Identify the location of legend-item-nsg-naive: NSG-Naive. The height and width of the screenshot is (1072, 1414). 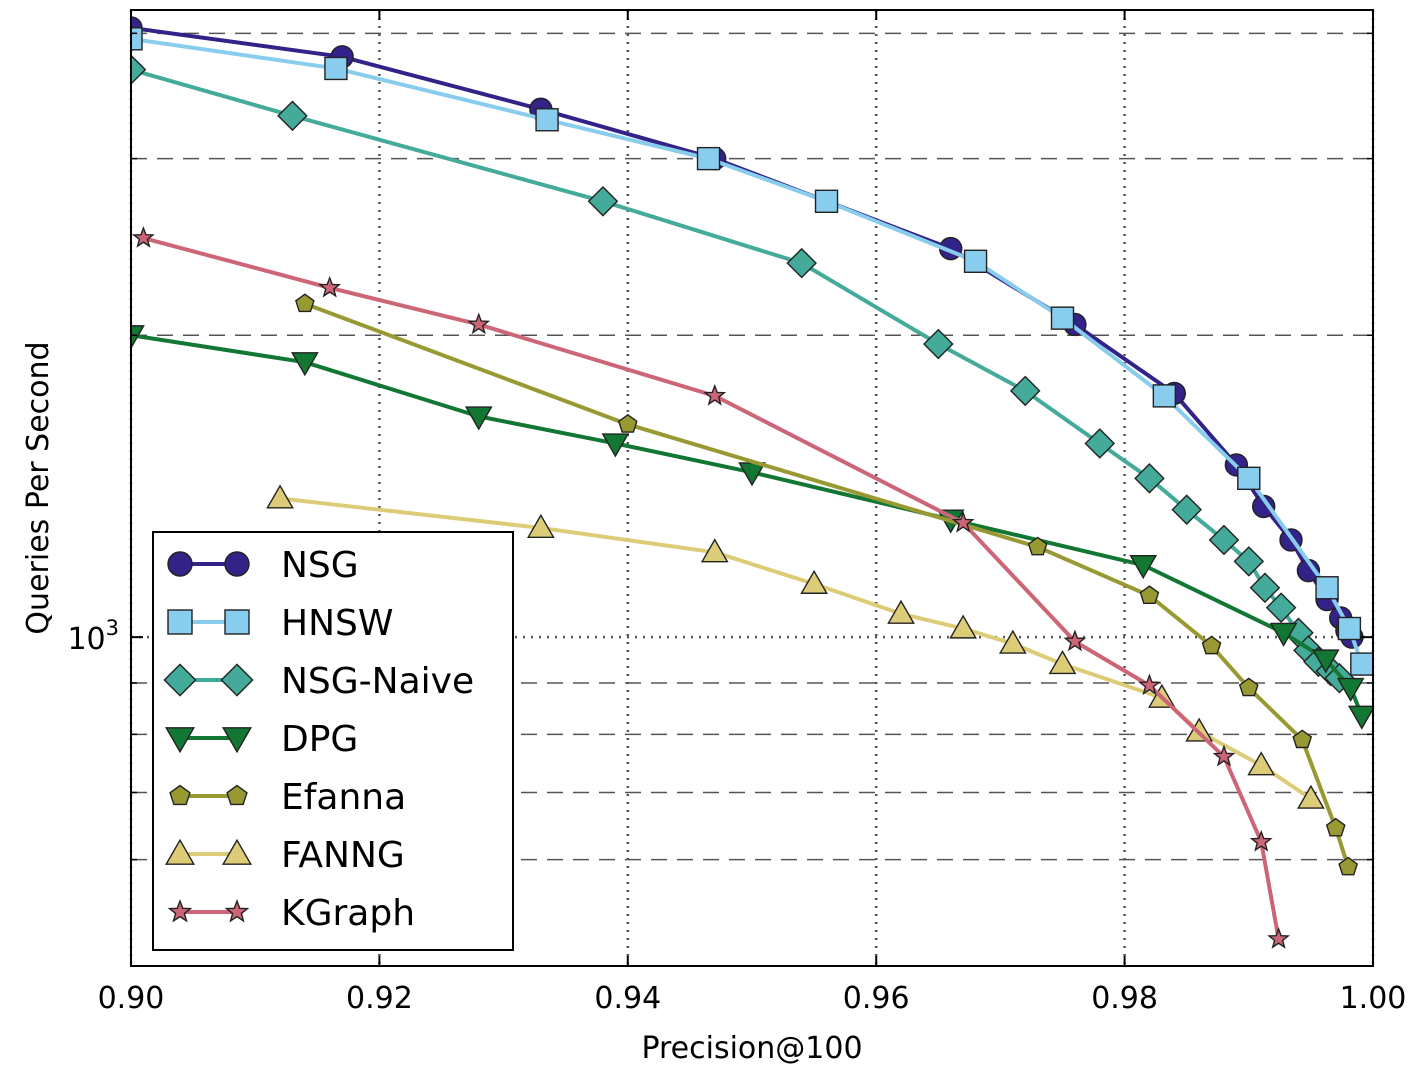
(318, 681).